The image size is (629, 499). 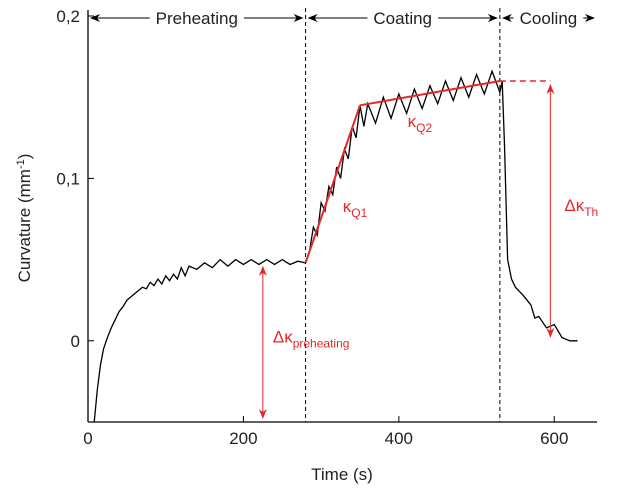 What do you see at coordinates (591, 212) in the screenshot?
I see `difference-label-sub: Th` at bounding box center [591, 212].